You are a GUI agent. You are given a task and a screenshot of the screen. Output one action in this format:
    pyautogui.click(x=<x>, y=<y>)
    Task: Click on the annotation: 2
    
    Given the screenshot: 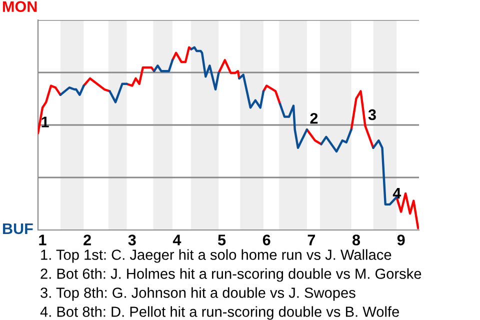 What is the action you would take?
    pyautogui.click(x=314, y=118)
    